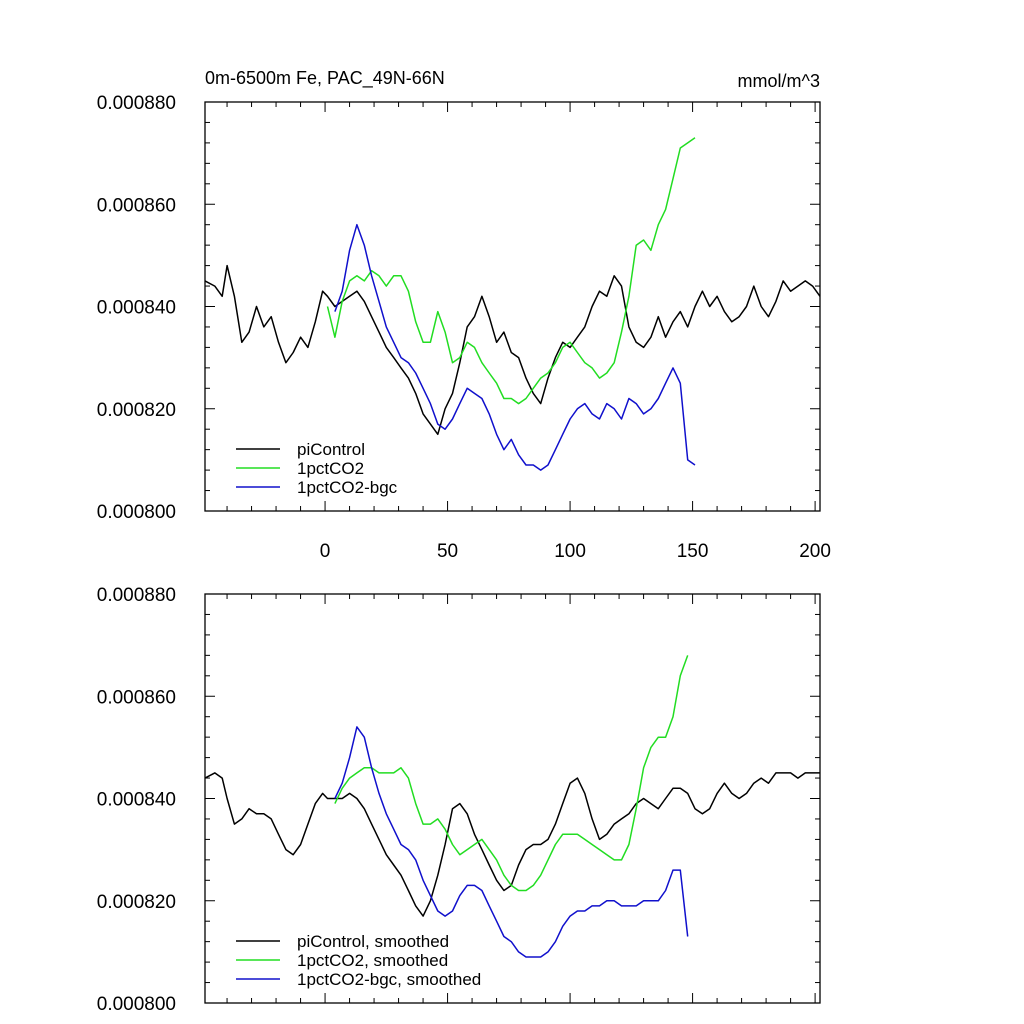 Image resolution: width=1024 pixels, height=1024 pixels. What do you see at coordinates (447, 551) in the screenshot?
I see `x-tick-label: 50` at bounding box center [447, 551].